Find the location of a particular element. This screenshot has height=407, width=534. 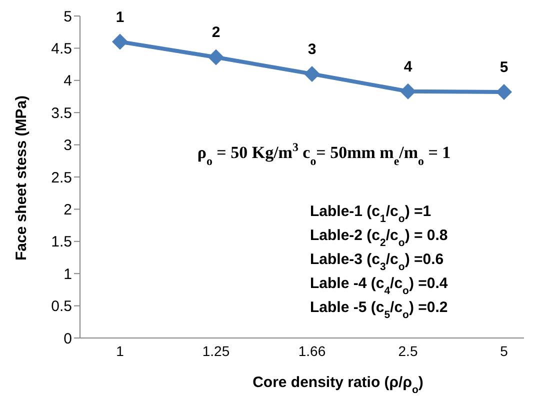

y-tick-label: 3.5 is located at coordinates (61, 113).